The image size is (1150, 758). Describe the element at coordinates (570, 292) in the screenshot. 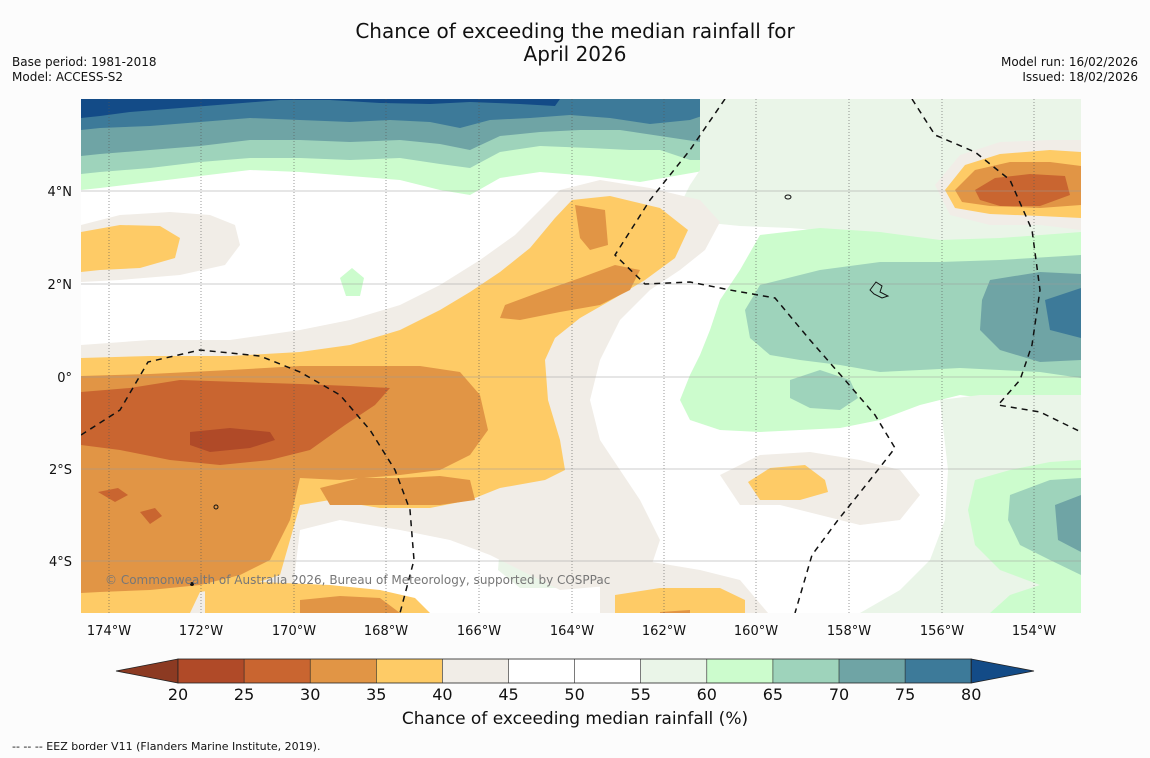

I see `band-30-35-mid-tongue` at that location.